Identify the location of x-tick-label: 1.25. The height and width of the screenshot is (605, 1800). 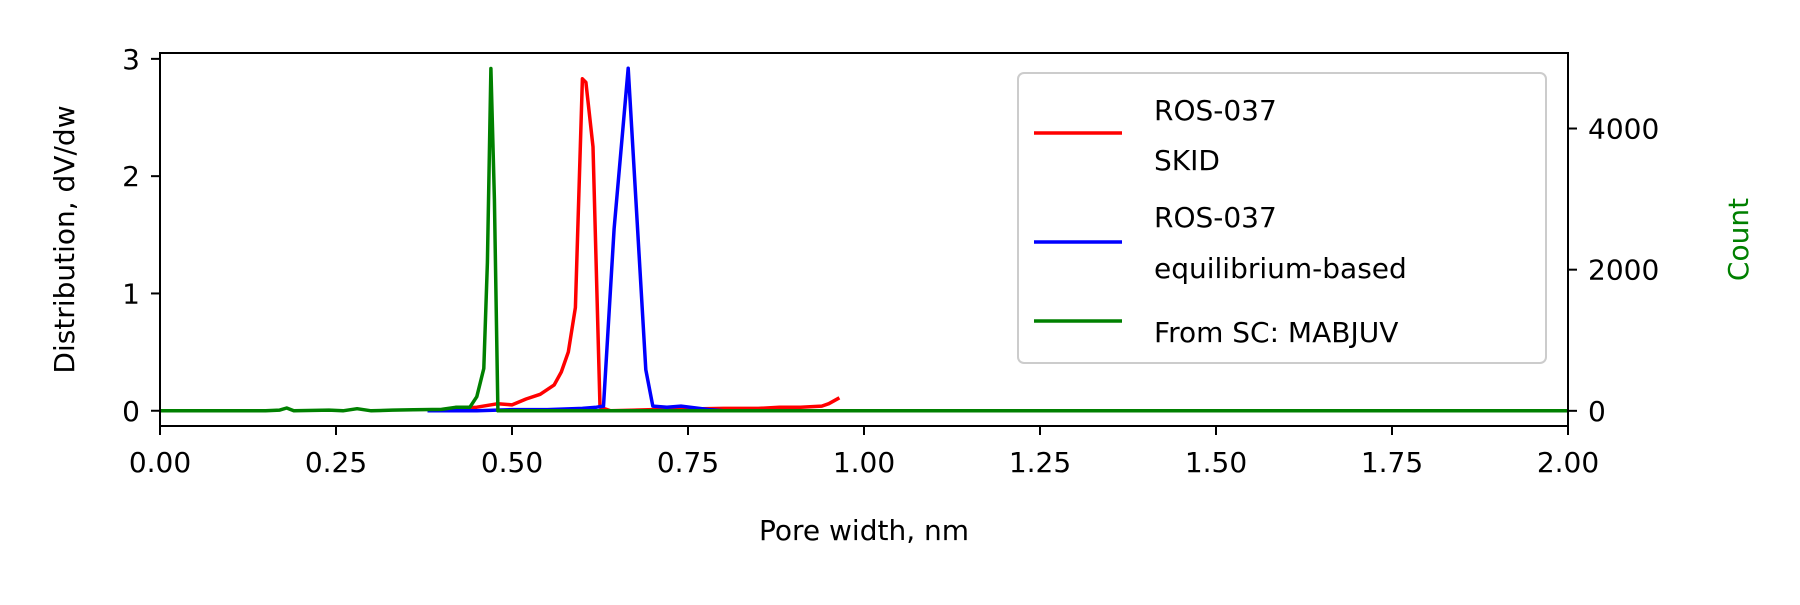
(1040, 462).